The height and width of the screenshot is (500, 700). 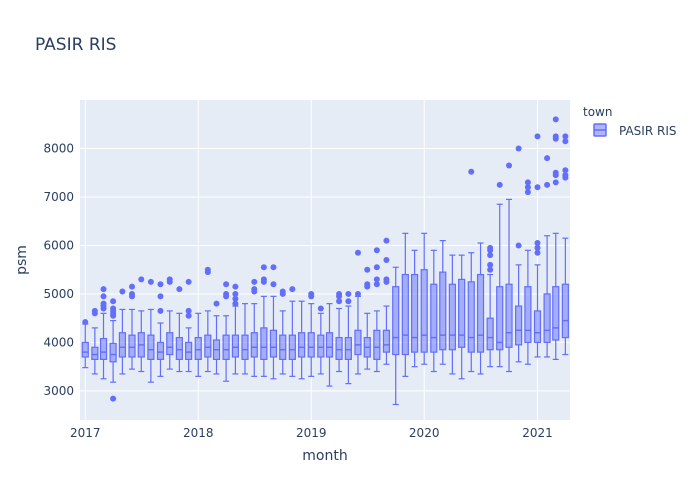 I want to click on legend-item-pasir-ris: PASIR RIS, so click(x=634, y=130).